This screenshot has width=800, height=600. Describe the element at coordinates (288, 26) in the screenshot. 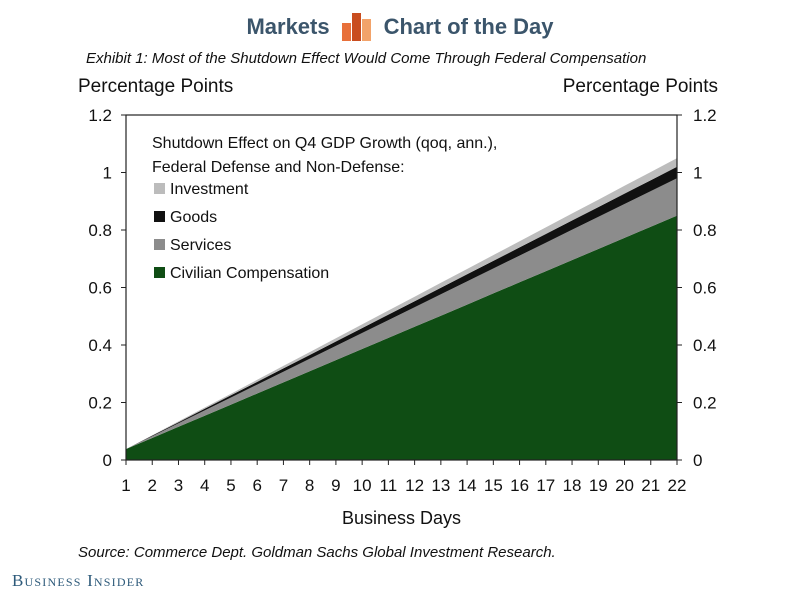

I see `markets-brand: Markets` at that location.